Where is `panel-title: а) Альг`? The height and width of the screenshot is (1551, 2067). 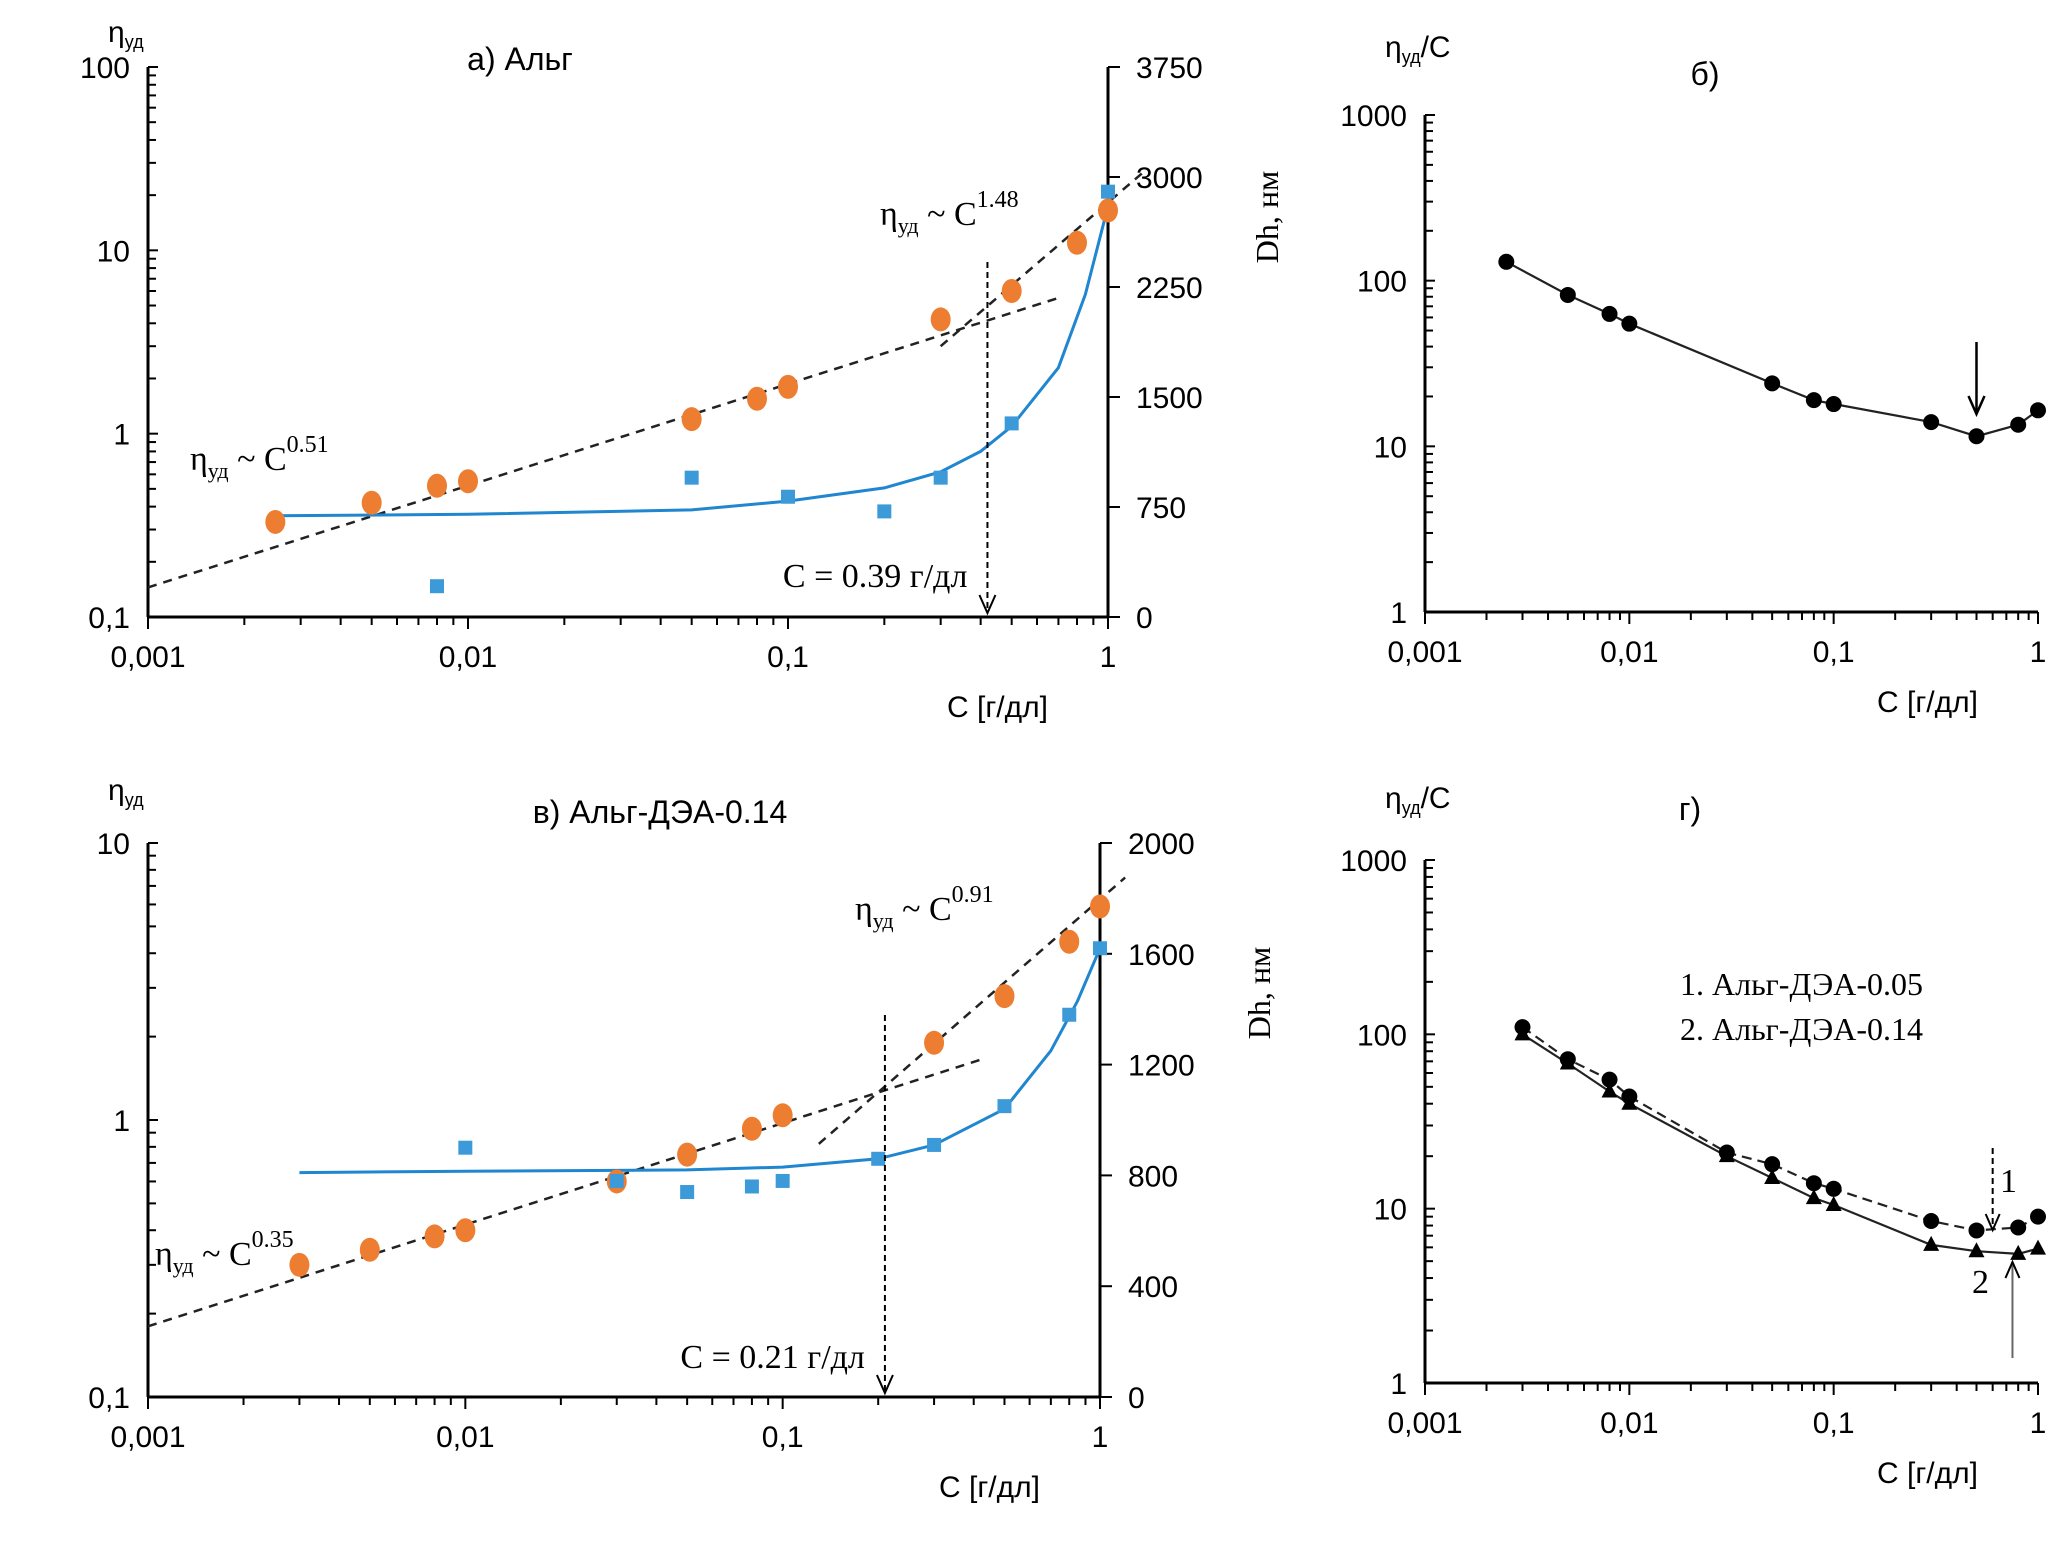
panel-title: а) Альг is located at coordinates (520, 59).